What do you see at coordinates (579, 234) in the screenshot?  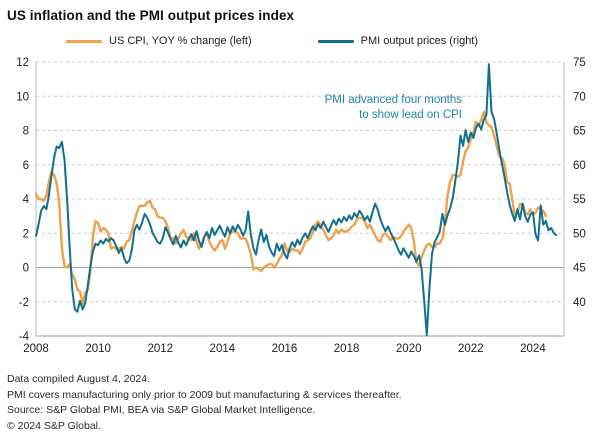 I see `svg-text: 50` at bounding box center [579, 234].